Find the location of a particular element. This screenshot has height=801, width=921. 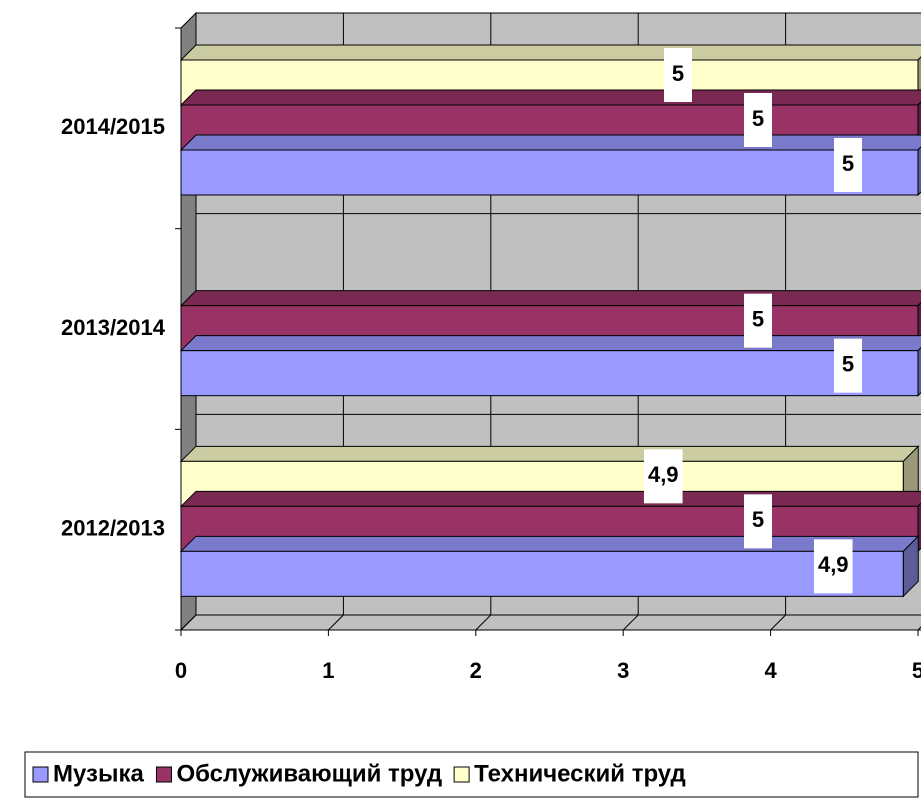

legend is located at coordinates (471, 774).